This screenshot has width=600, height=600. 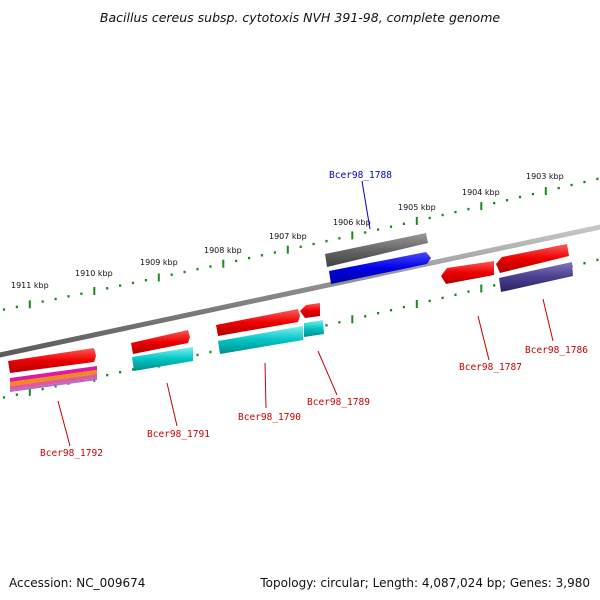 What do you see at coordinates (223, 250) in the screenshot?
I see `ruler-label-1908: 1908 kbp` at bounding box center [223, 250].